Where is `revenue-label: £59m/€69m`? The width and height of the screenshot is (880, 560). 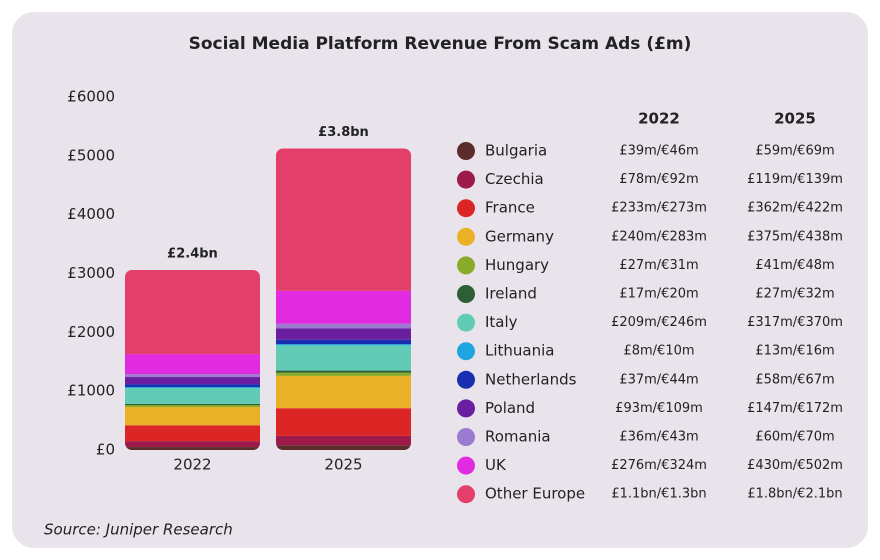
revenue-label: £59m/€69m is located at coordinates (794, 151).